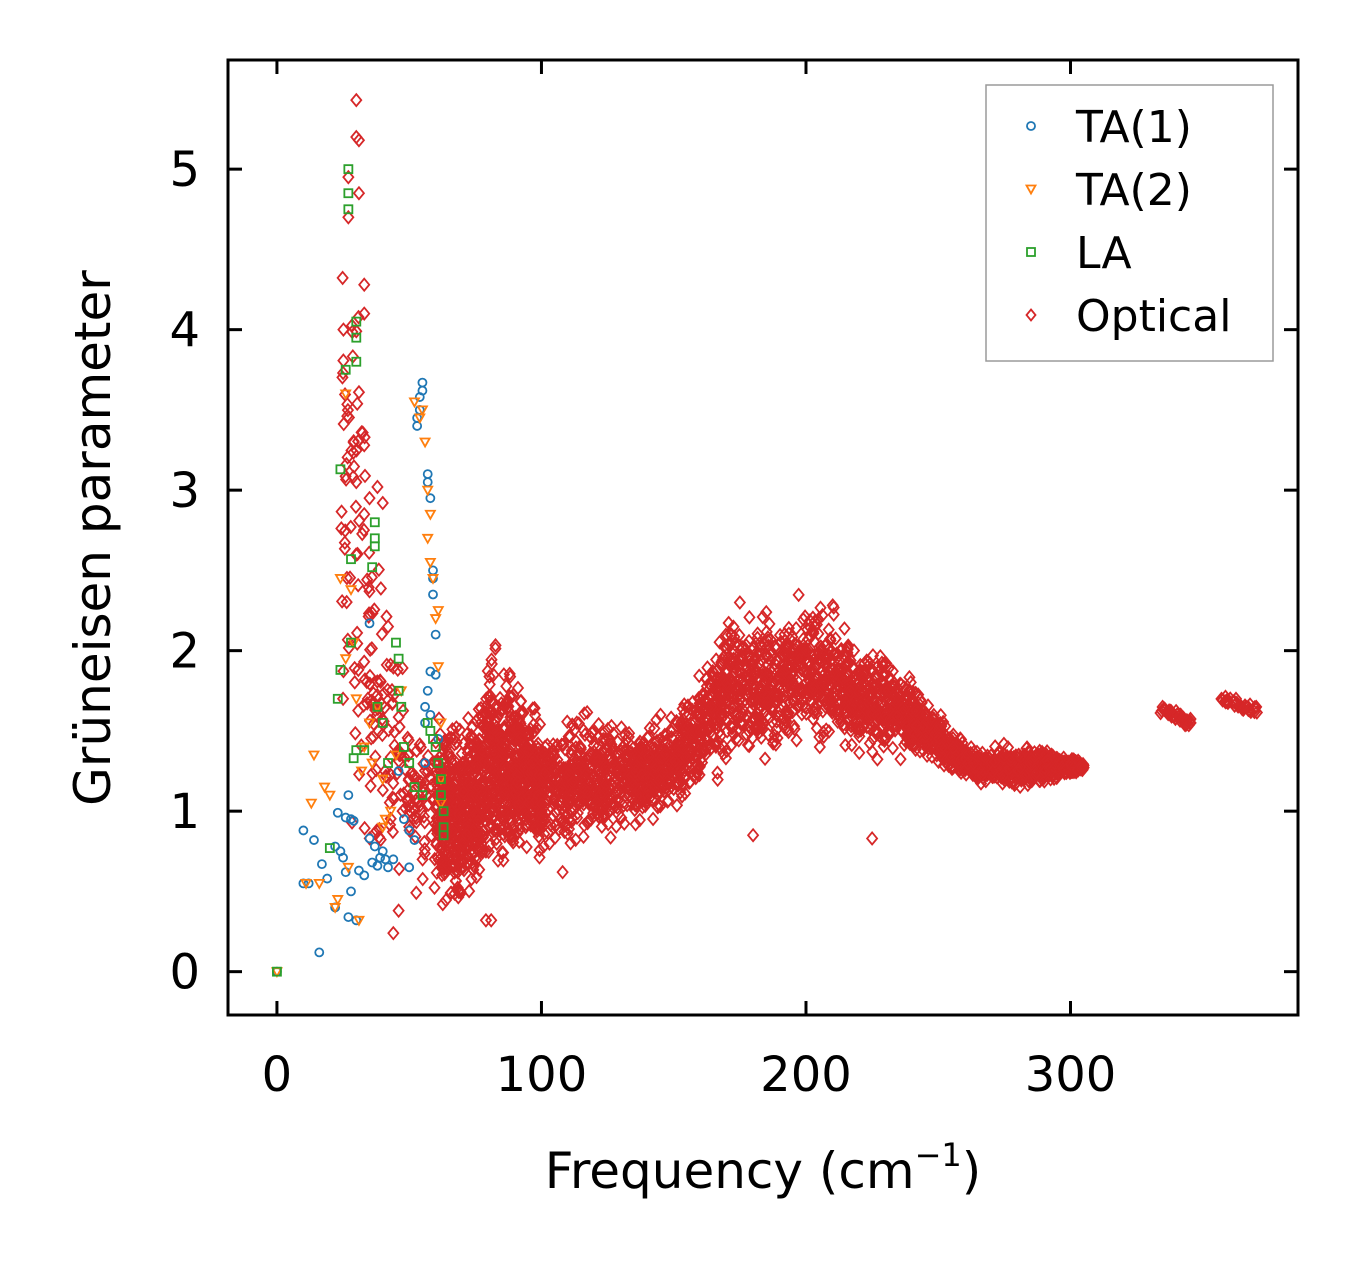  I want to click on legend-label: Optical, so click(1153, 316).